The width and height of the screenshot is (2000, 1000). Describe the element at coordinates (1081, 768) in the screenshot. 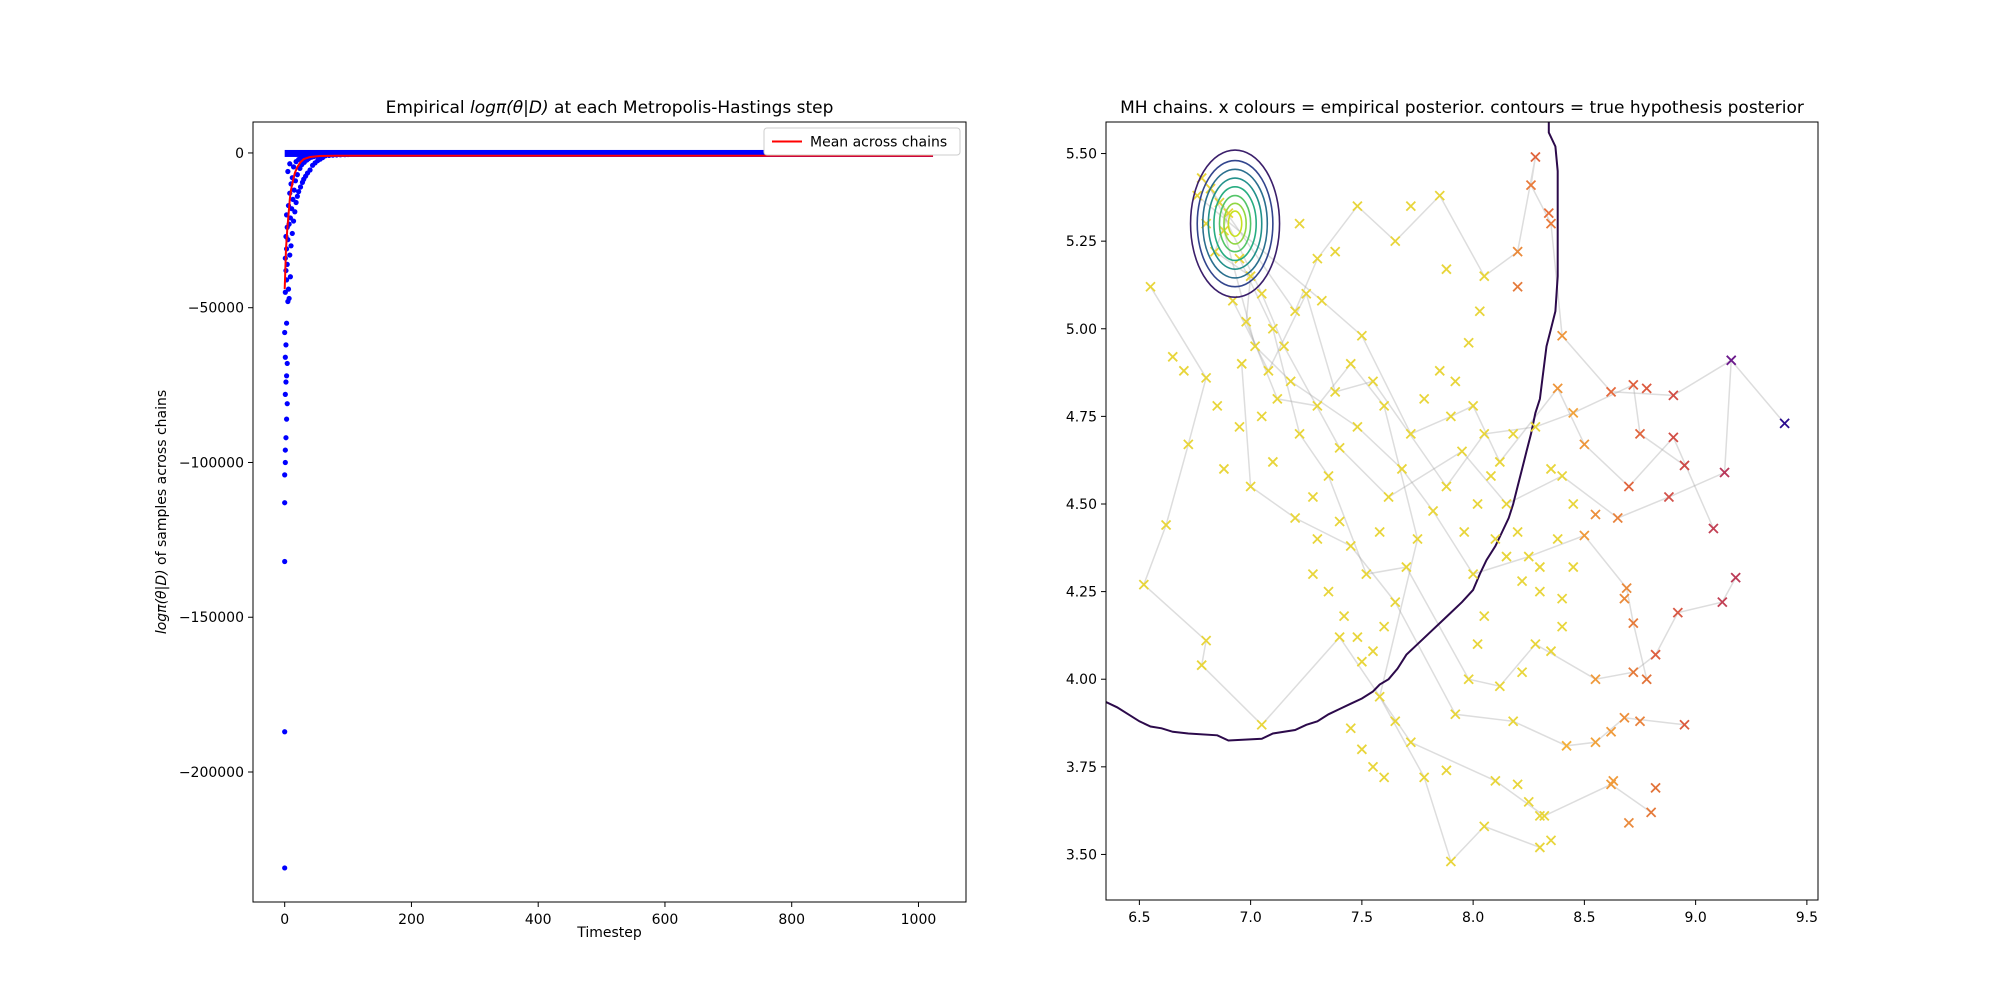

I see `y-tick-label: 3.75` at that location.